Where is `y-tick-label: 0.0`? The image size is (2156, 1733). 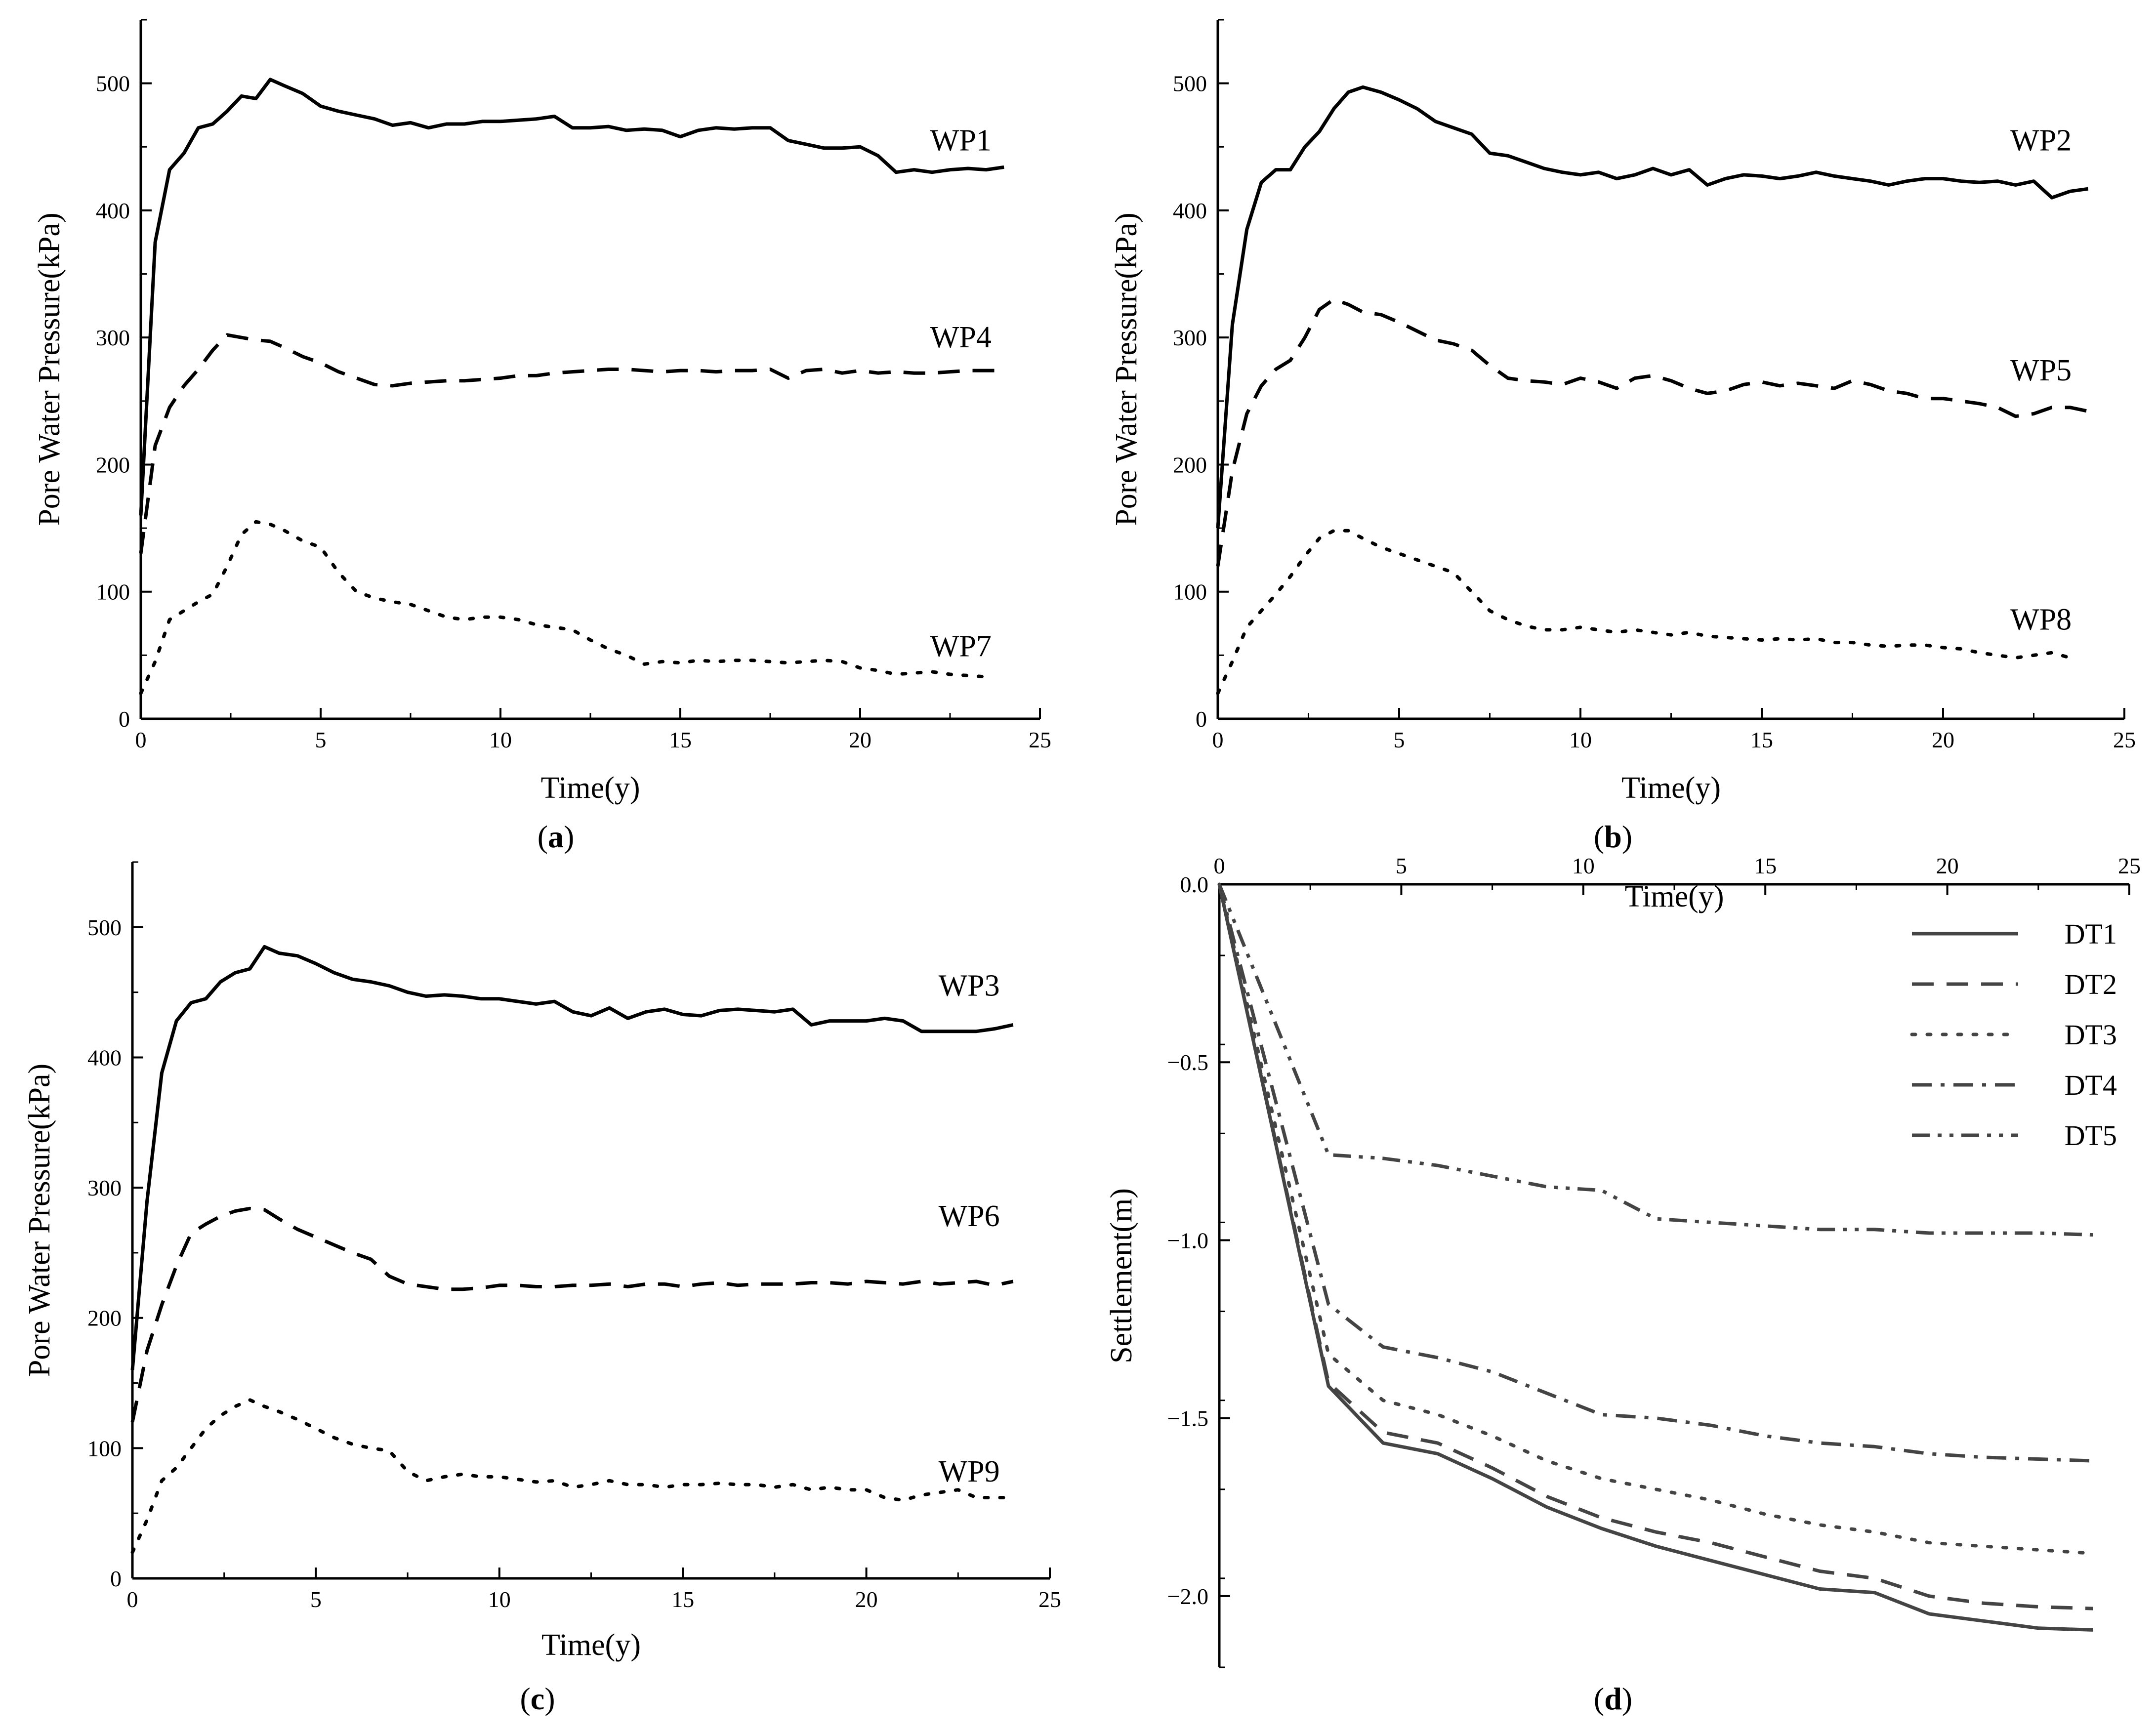 y-tick-label: 0.0 is located at coordinates (1194, 884).